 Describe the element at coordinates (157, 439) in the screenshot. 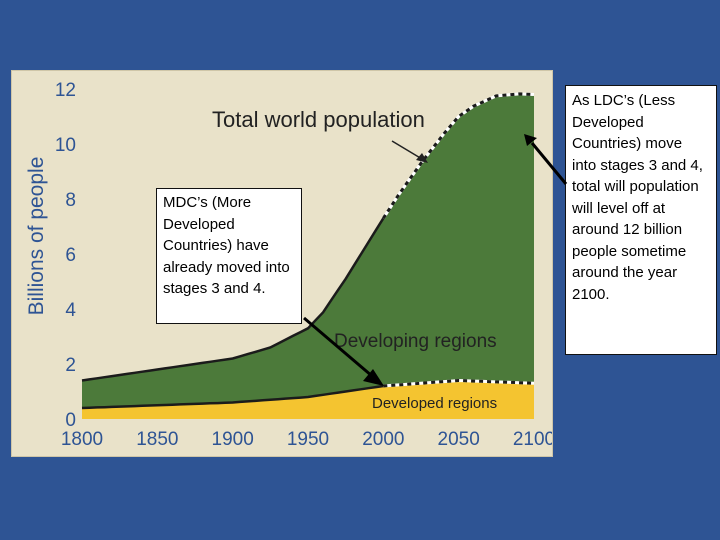

I see `x-tick-label: 1850` at that location.